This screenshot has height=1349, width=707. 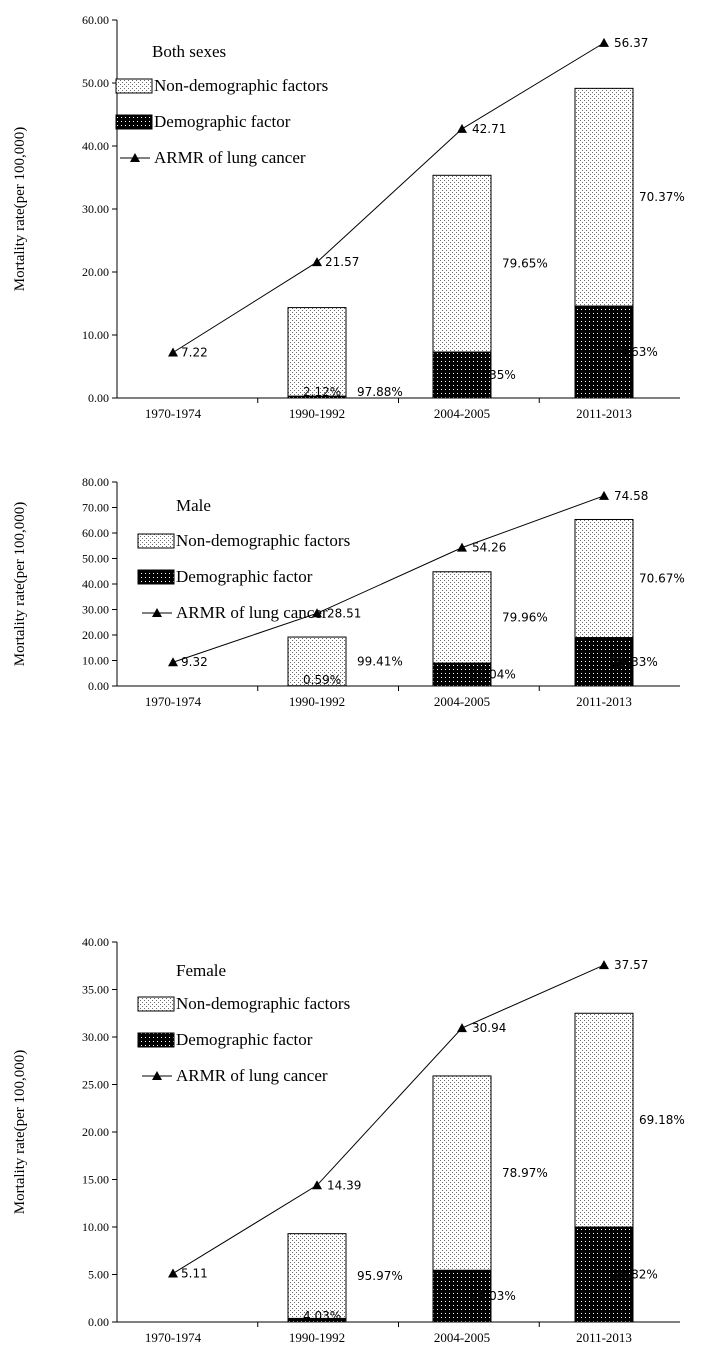 I want to click on data-label-demographic: 30.82%, so click(x=635, y=1275).